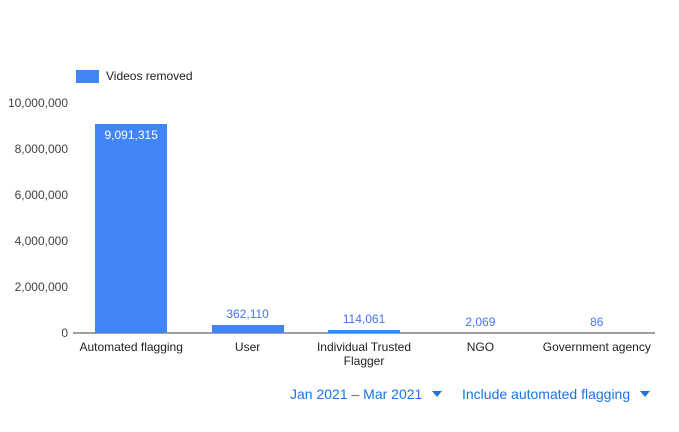 The image size is (679, 432). I want to click on bar-value-label: 2,069, so click(480, 322).